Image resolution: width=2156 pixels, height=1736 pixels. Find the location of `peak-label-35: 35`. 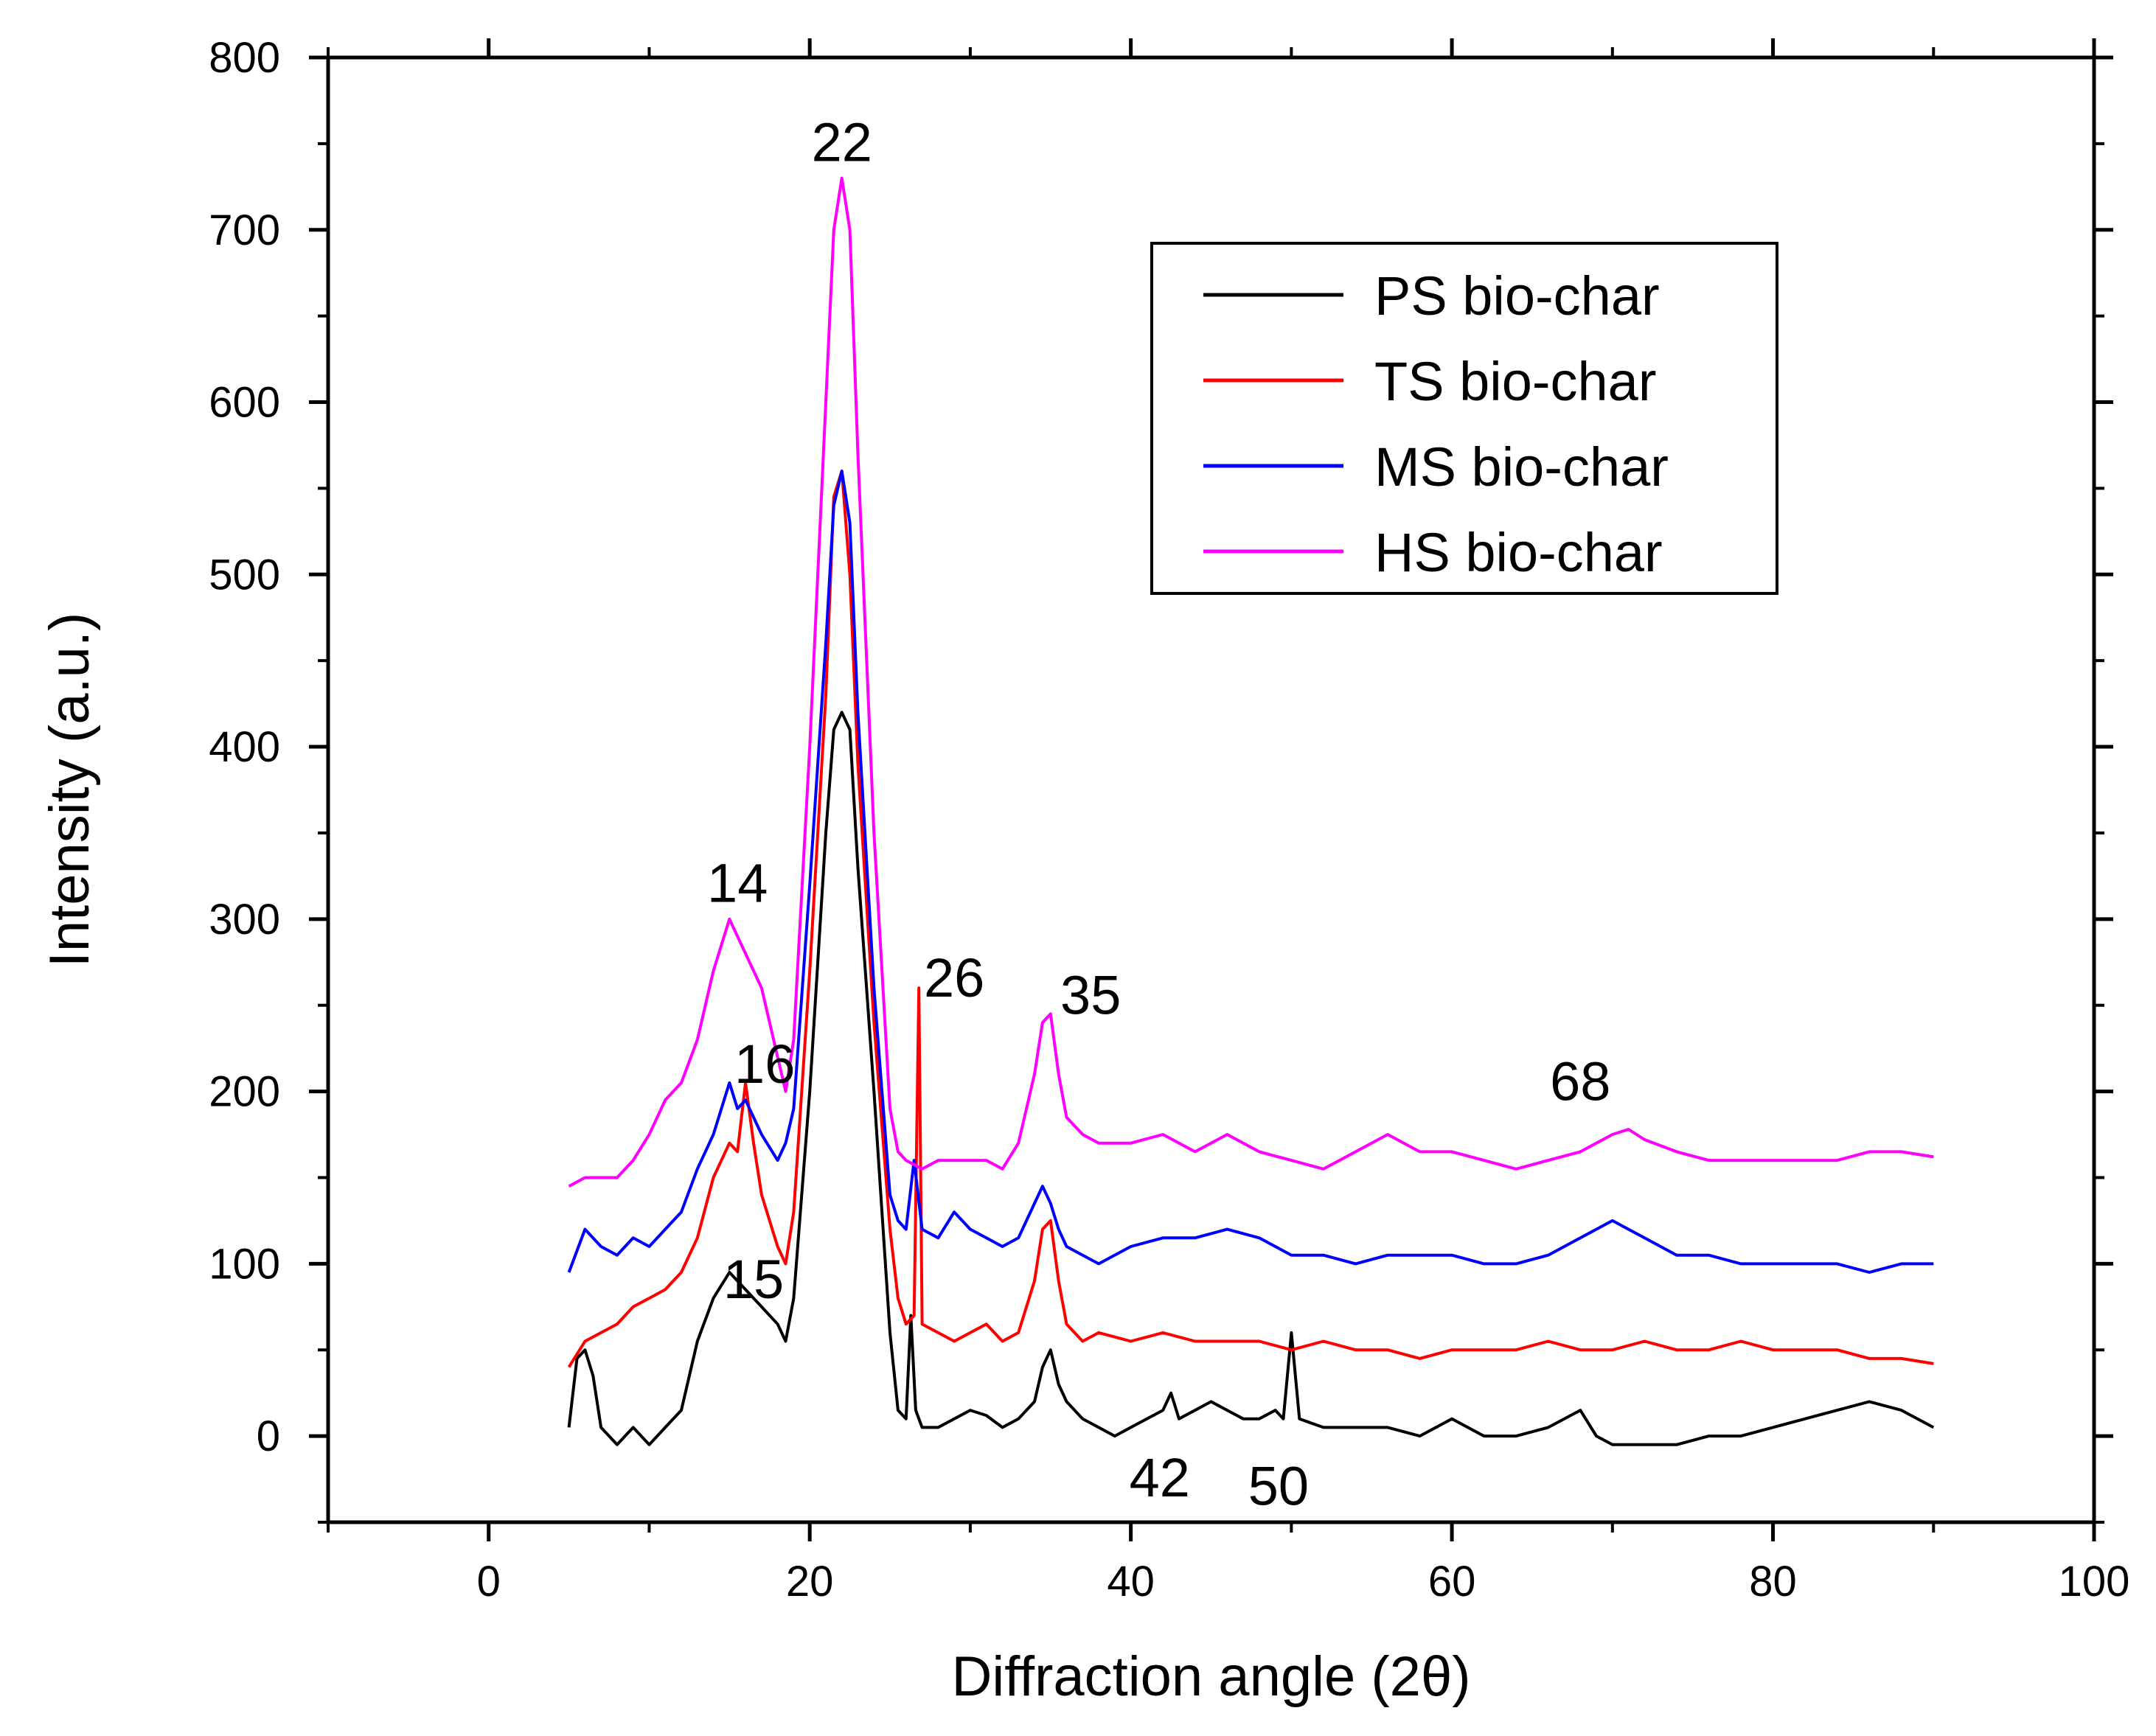

peak-label-35: 35 is located at coordinates (1090, 994).